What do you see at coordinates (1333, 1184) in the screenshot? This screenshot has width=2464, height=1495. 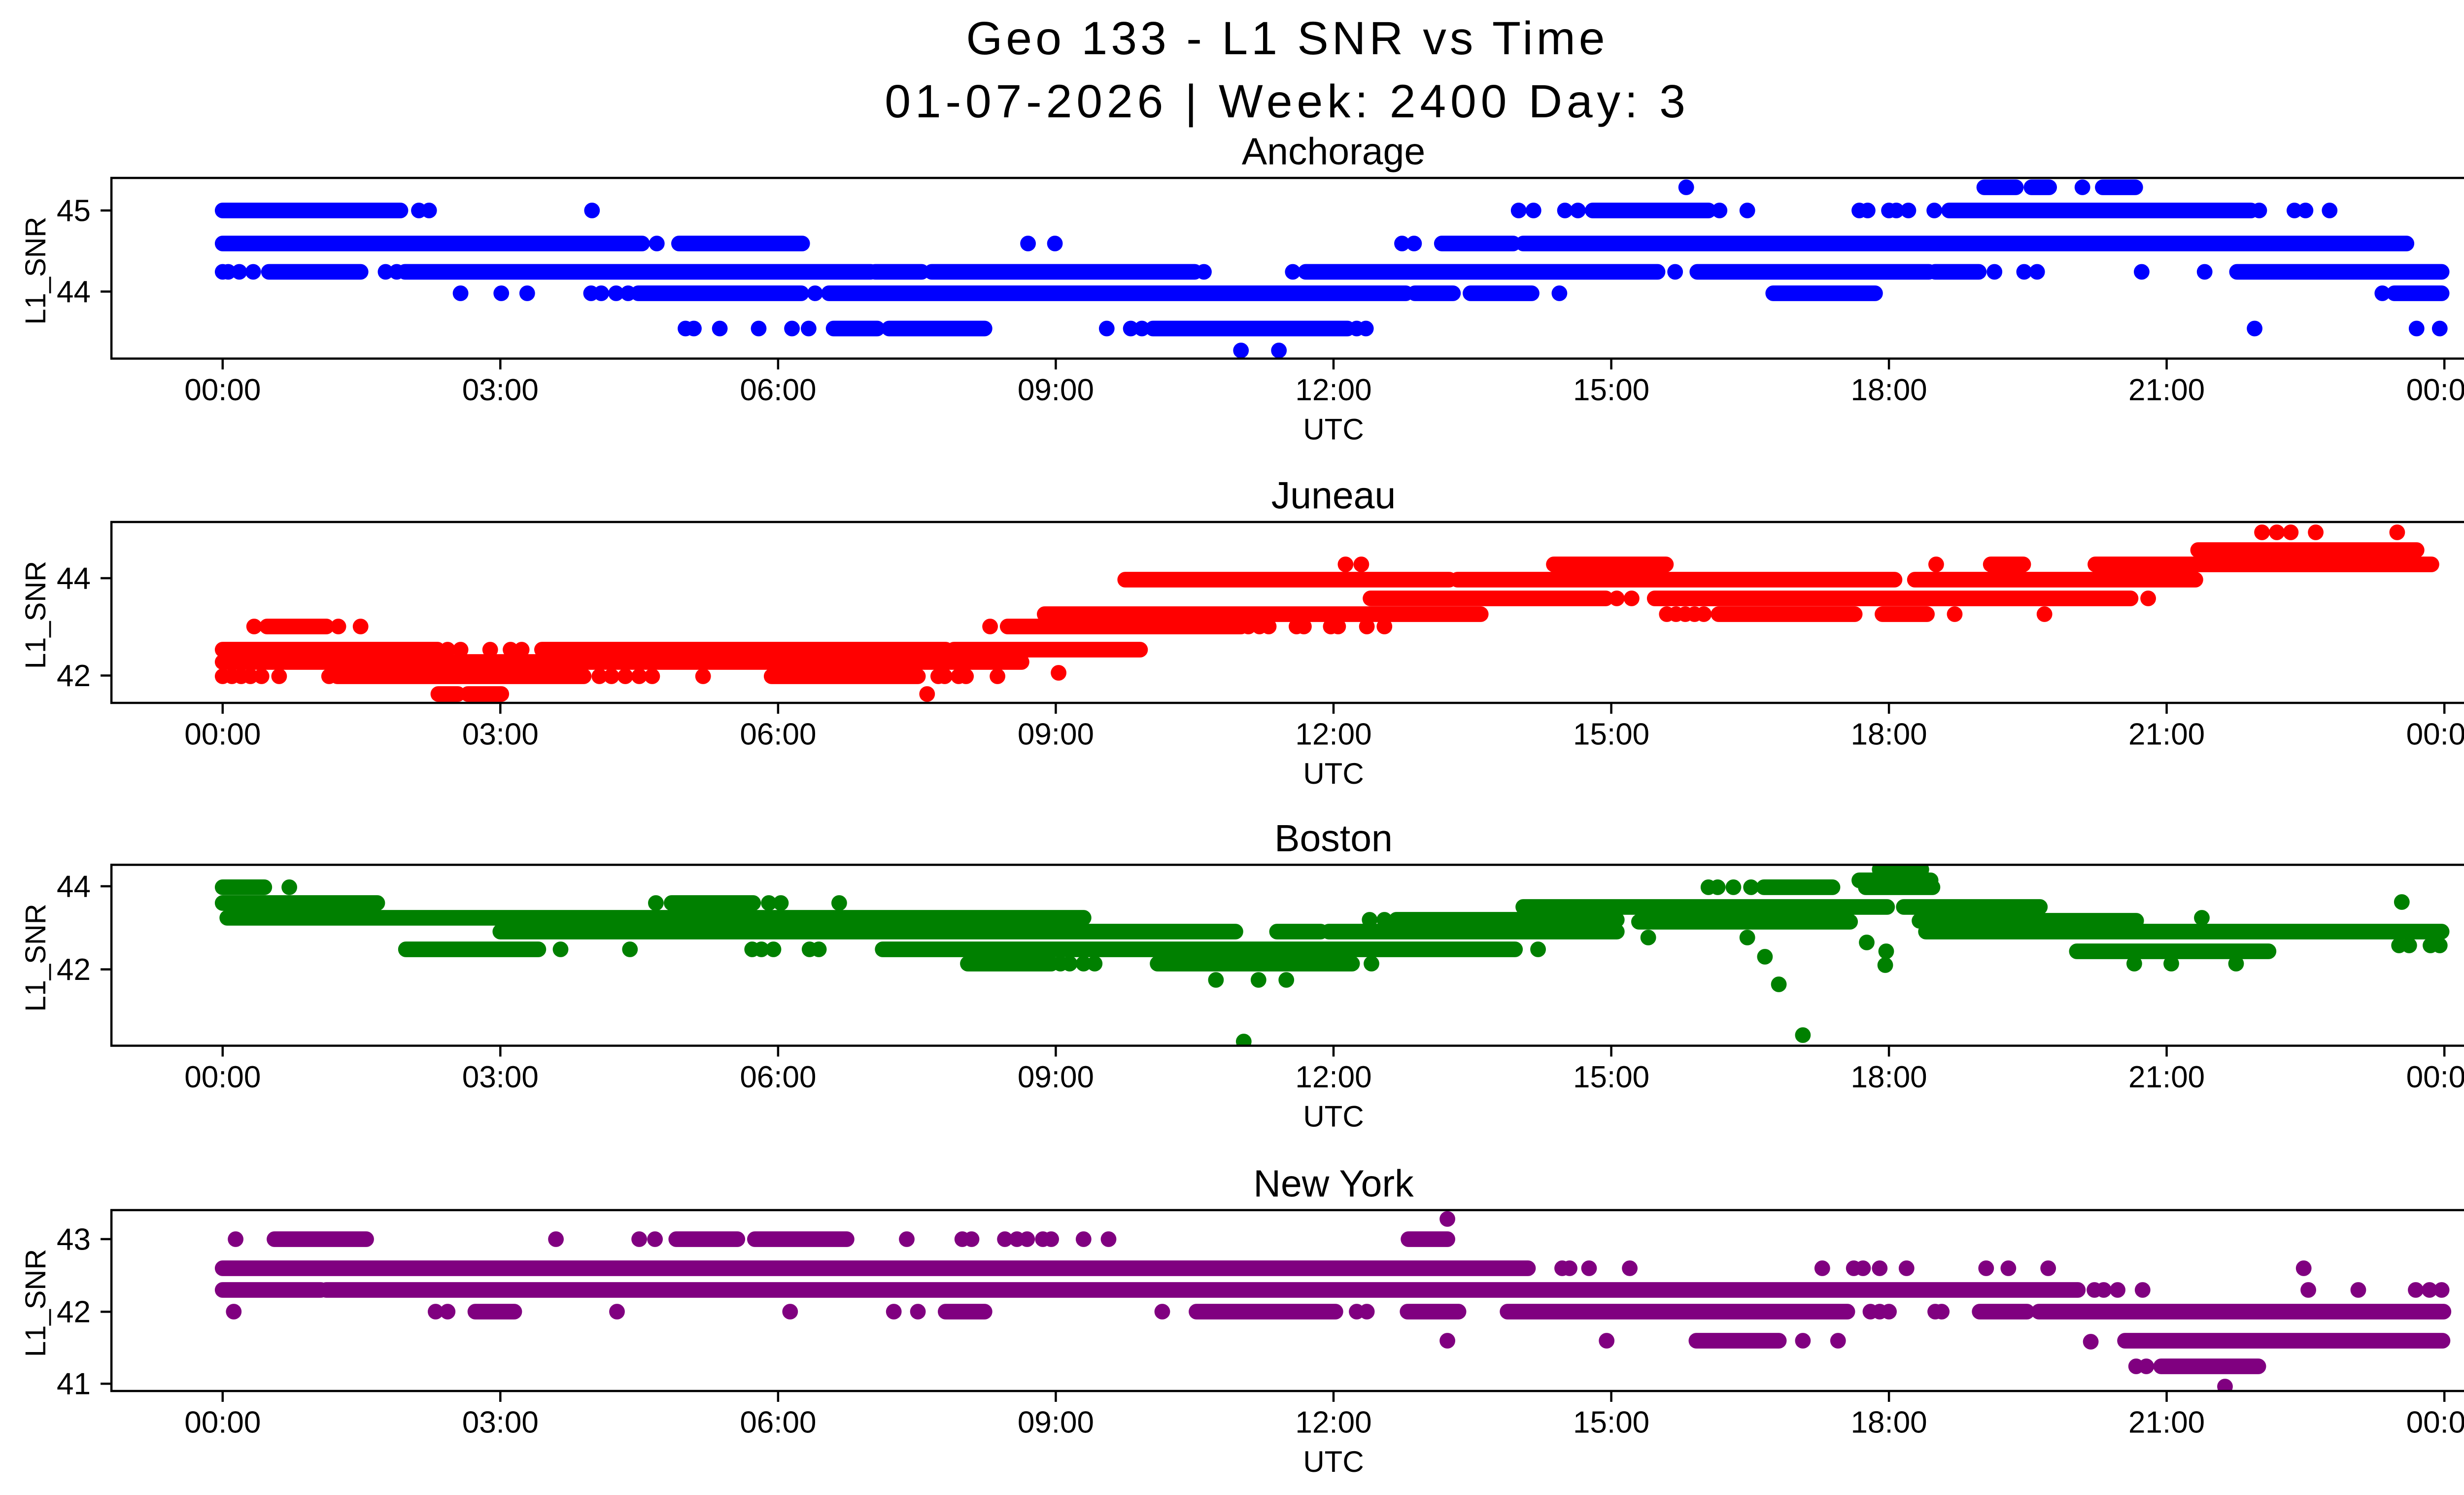 I see `svg-text: New York` at bounding box center [1333, 1184].